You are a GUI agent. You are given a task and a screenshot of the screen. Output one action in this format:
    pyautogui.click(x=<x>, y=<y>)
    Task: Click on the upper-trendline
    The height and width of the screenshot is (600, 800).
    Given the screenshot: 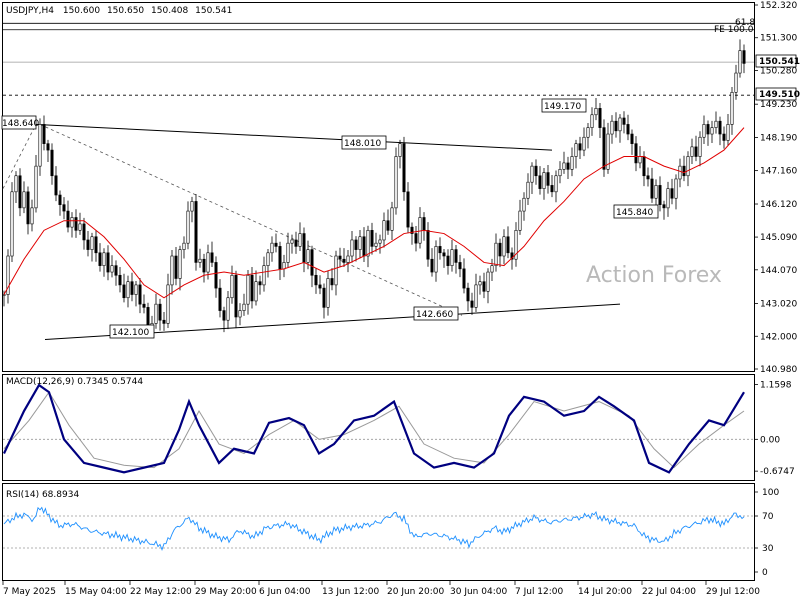 What is the action you would take?
    pyautogui.click(x=293, y=137)
    